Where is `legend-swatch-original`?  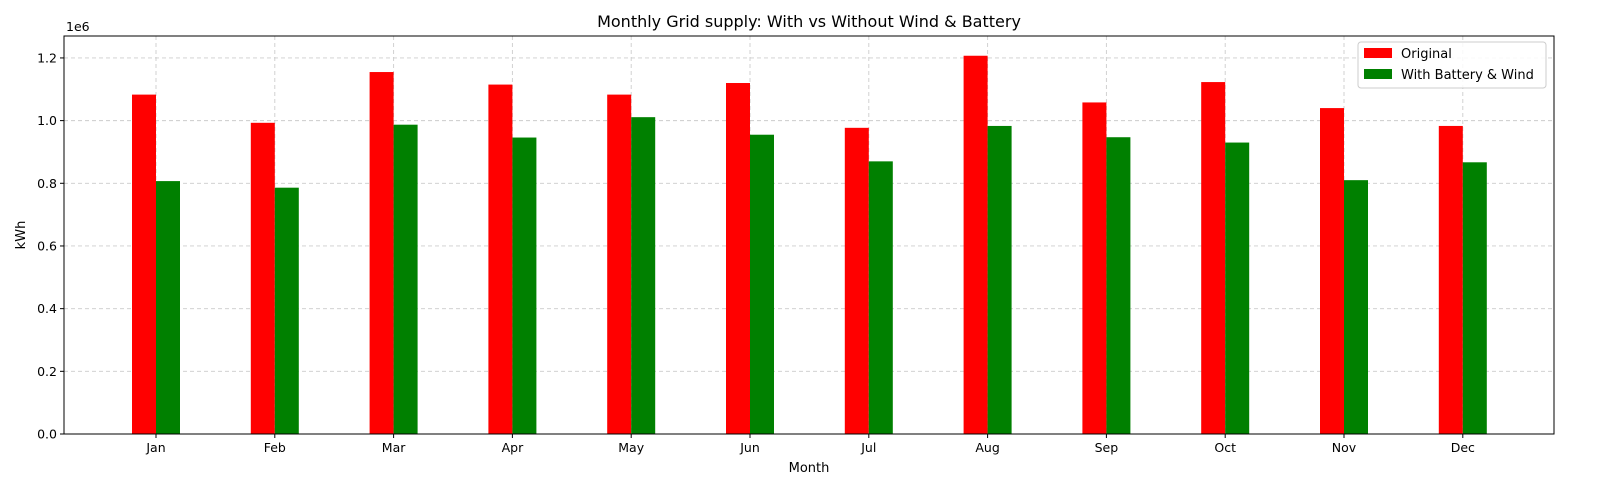
legend-swatch-original is located at coordinates (1378, 53).